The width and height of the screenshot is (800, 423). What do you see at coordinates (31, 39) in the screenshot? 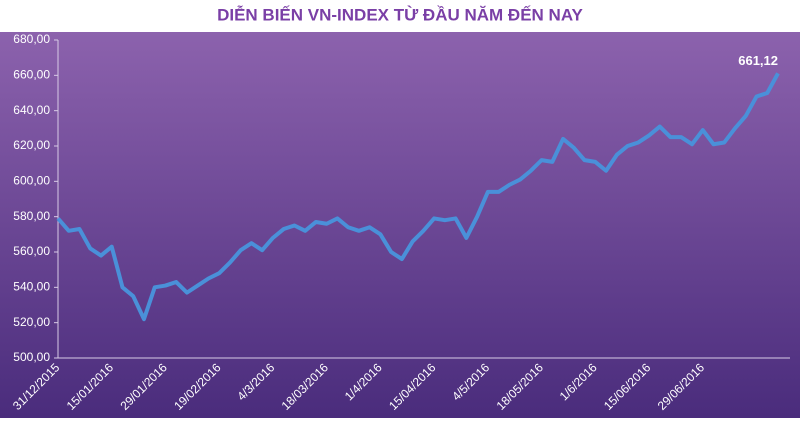
I see `y-tick-label: 680,00` at bounding box center [31, 39].